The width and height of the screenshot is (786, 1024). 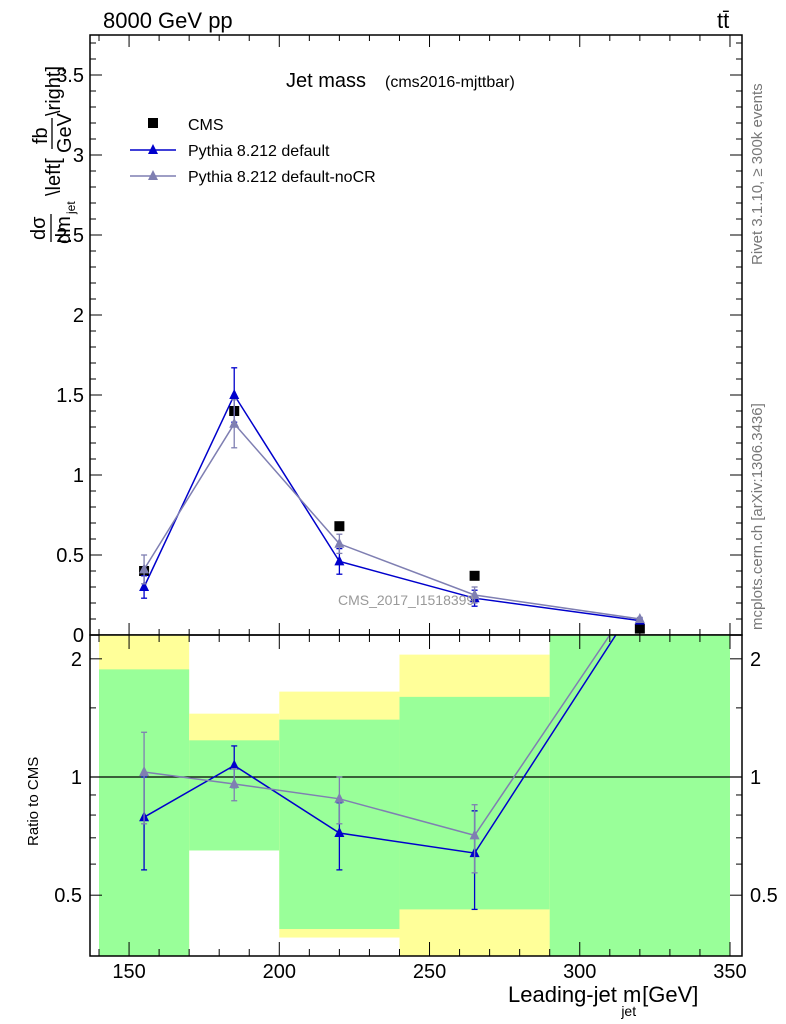 I want to click on legend-label-cms: CMS, so click(x=206, y=125).